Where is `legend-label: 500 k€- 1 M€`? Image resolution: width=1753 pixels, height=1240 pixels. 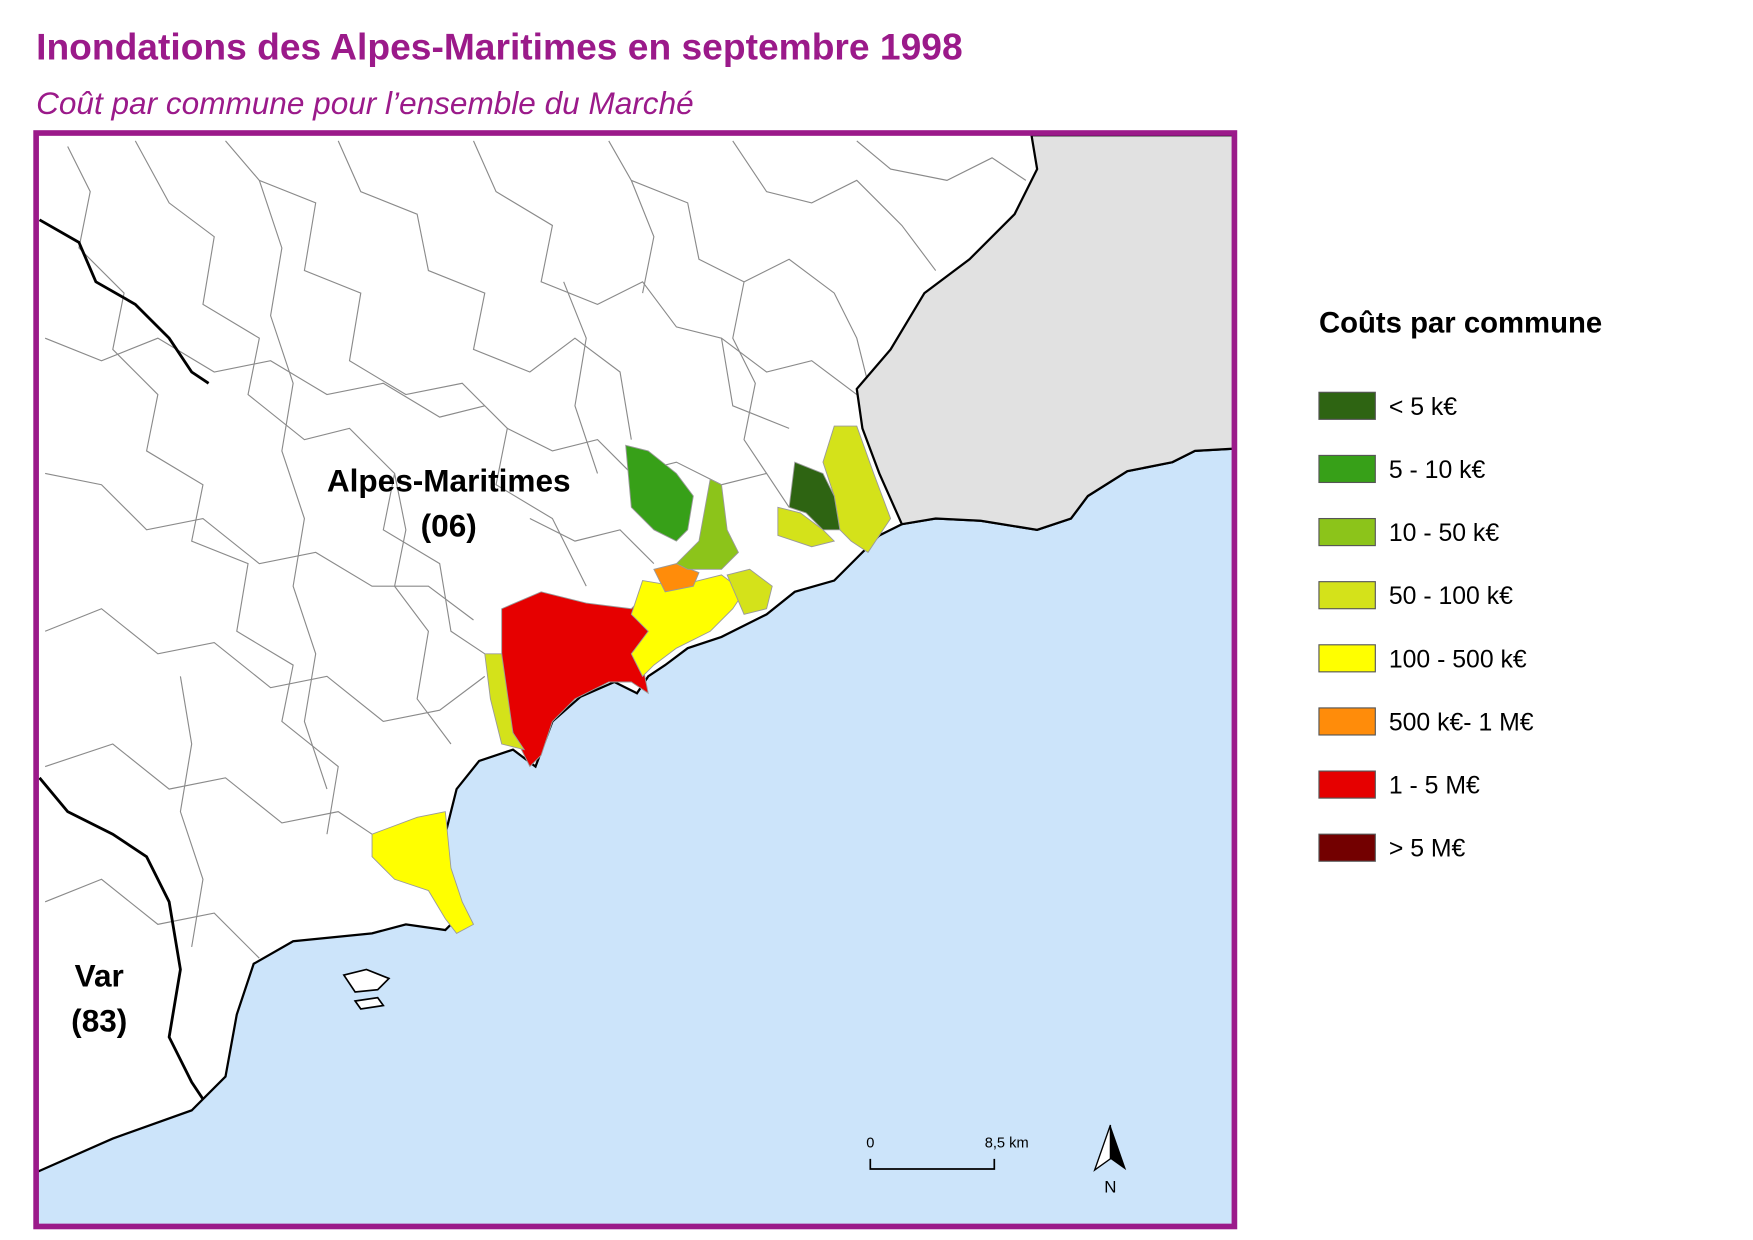
legend-label: 500 k€- 1 M€ is located at coordinates (1461, 722).